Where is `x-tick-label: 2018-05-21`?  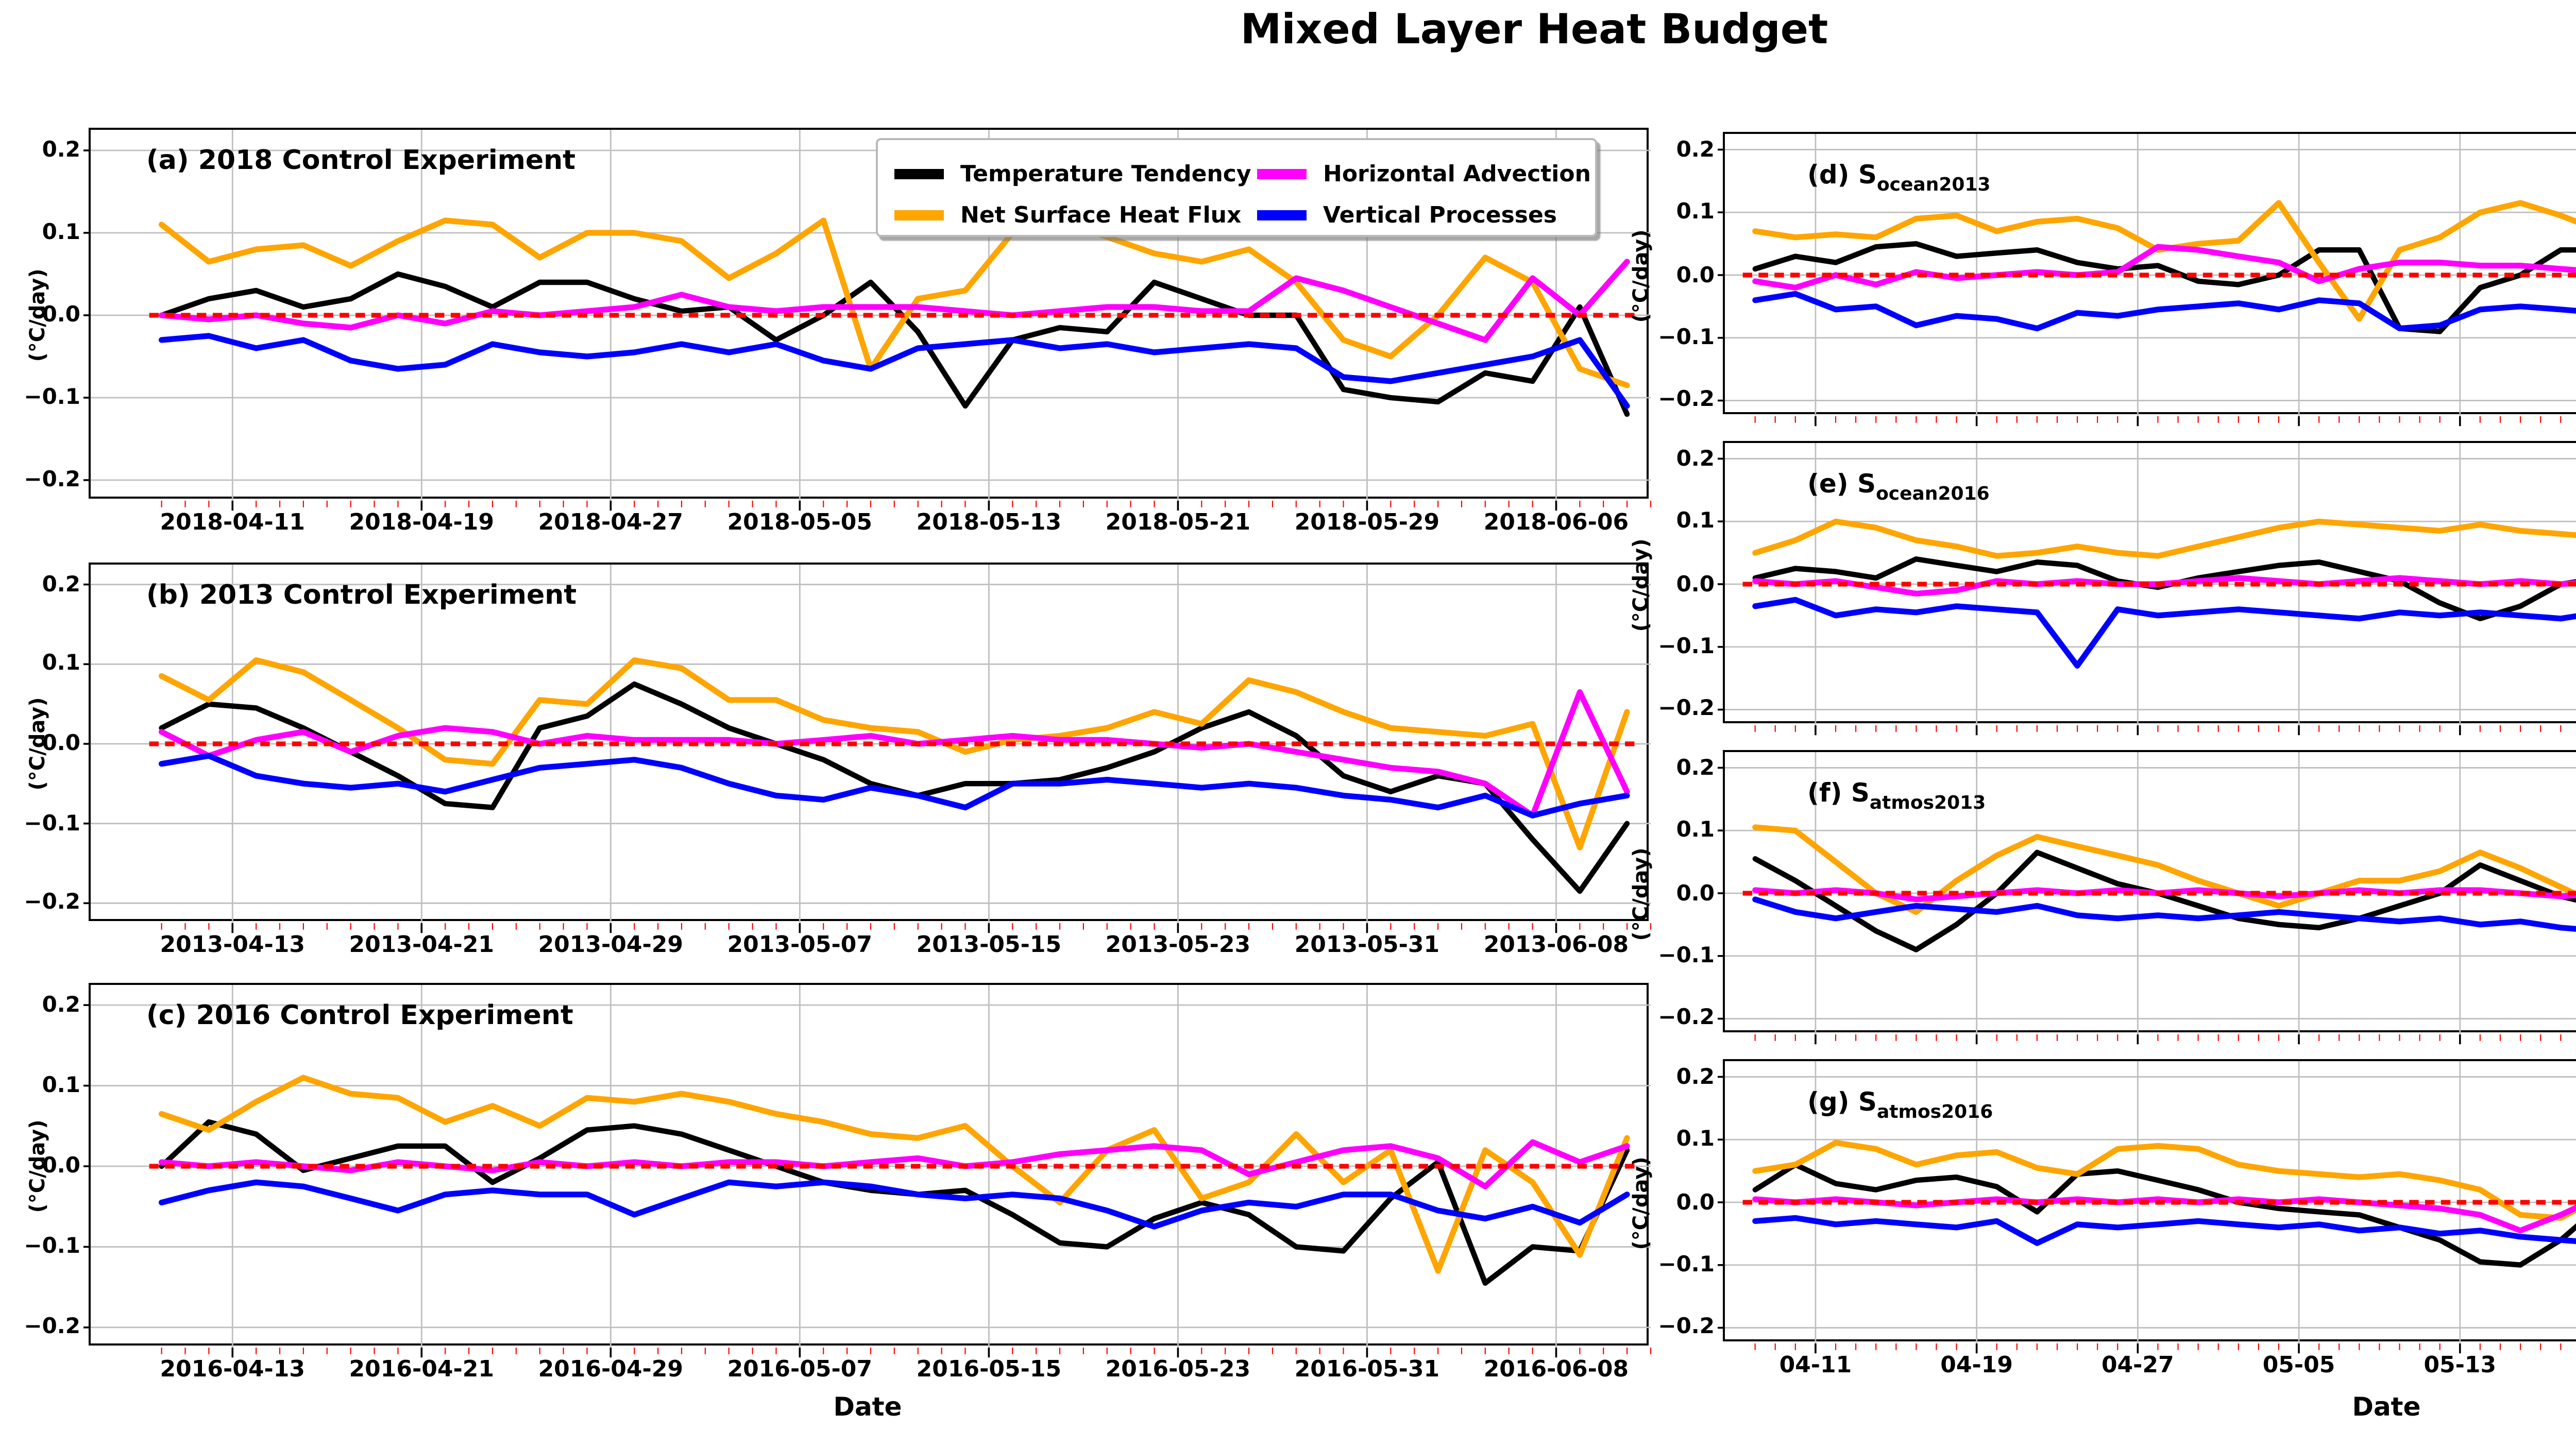 x-tick-label: 2018-05-21 is located at coordinates (1178, 523).